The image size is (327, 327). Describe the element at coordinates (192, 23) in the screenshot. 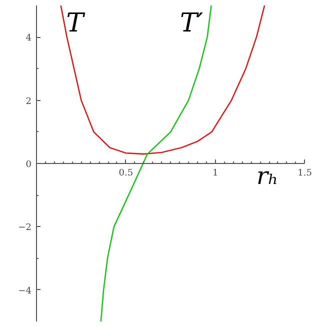

I see `series-label: T′` at that location.